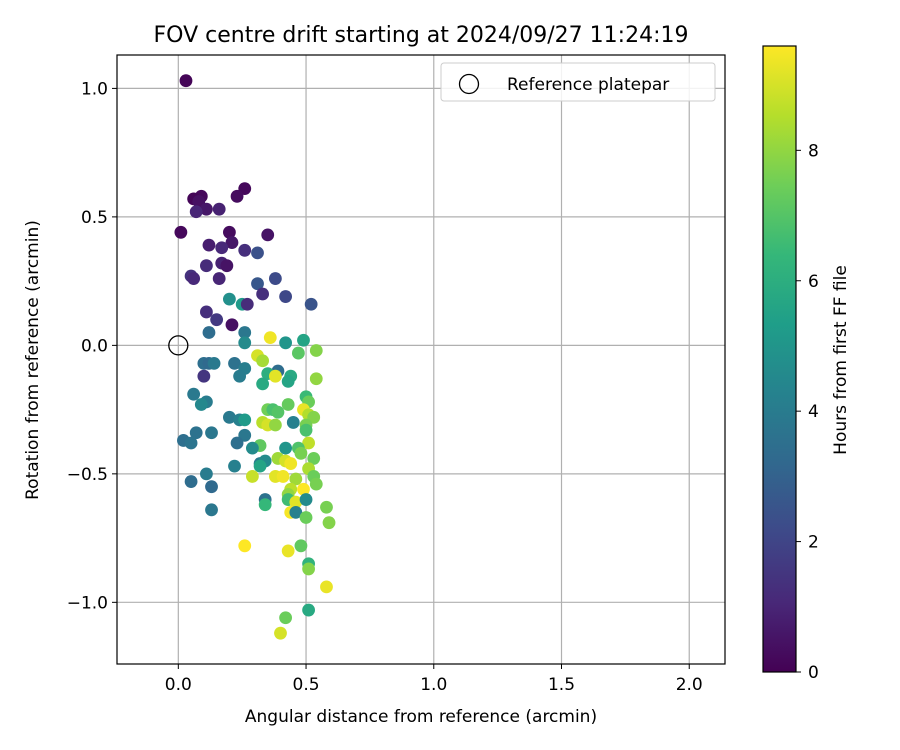  What do you see at coordinates (813, 412) in the screenshot?
I see `colorbar-tick-label: 4` at bounding box center [813, 412].